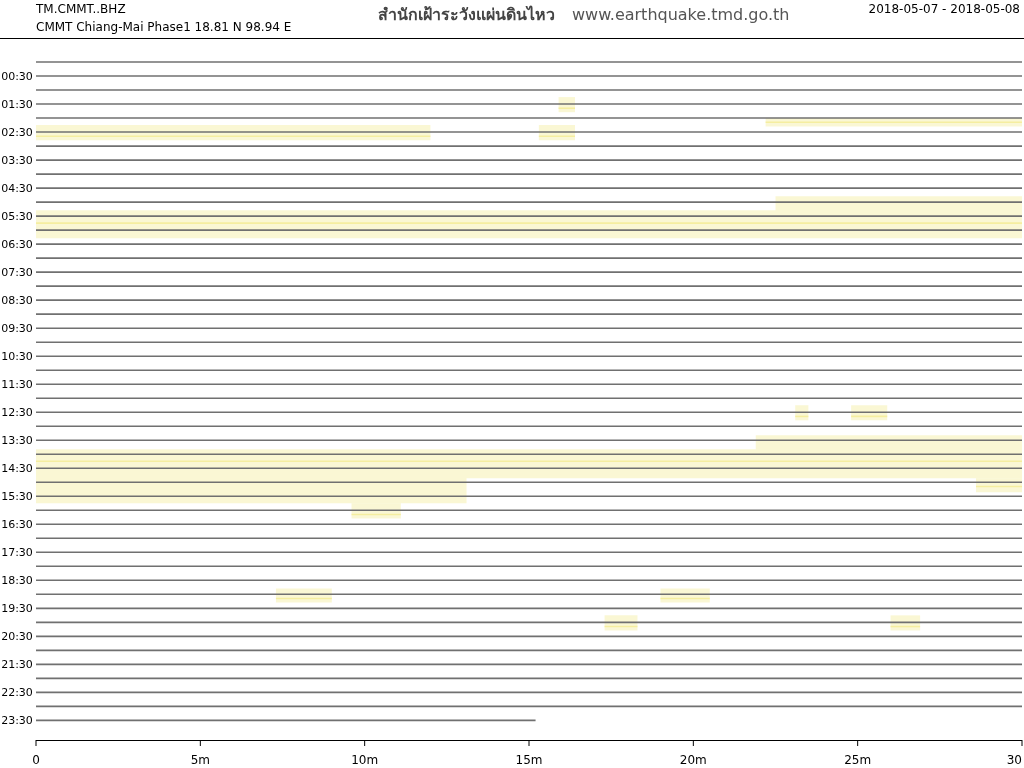 This screenshot has height=768, width=1024. Describe the element at coordinates (17, 217) in the screenshot. I see `y-tick-label: 05:30` at that location.